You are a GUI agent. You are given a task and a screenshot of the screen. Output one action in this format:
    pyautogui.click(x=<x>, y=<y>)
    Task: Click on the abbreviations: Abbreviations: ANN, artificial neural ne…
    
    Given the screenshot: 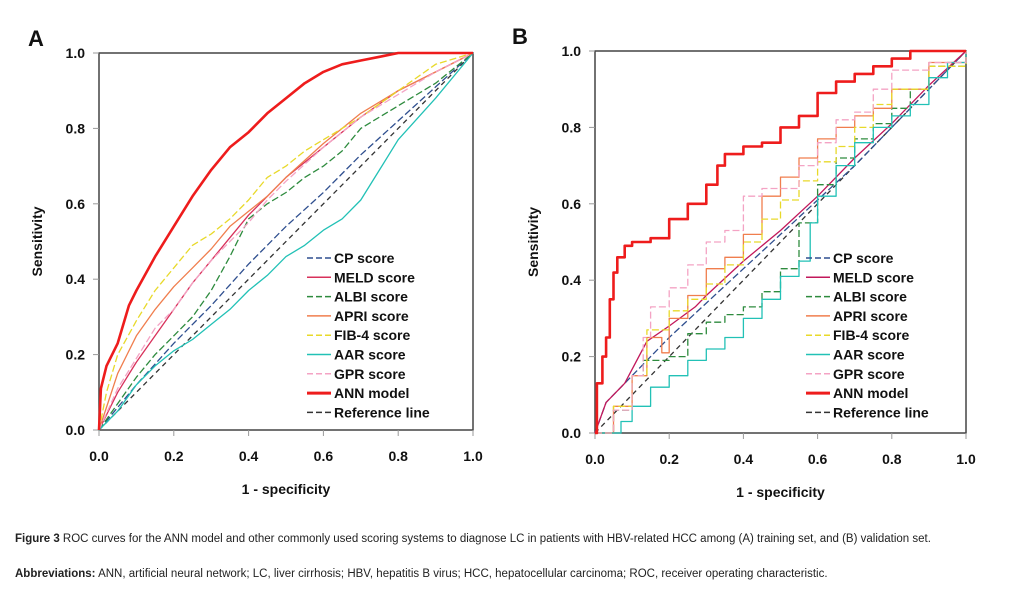 What is the action you would take?
    pyautogui.click(x=507, y=574)
    